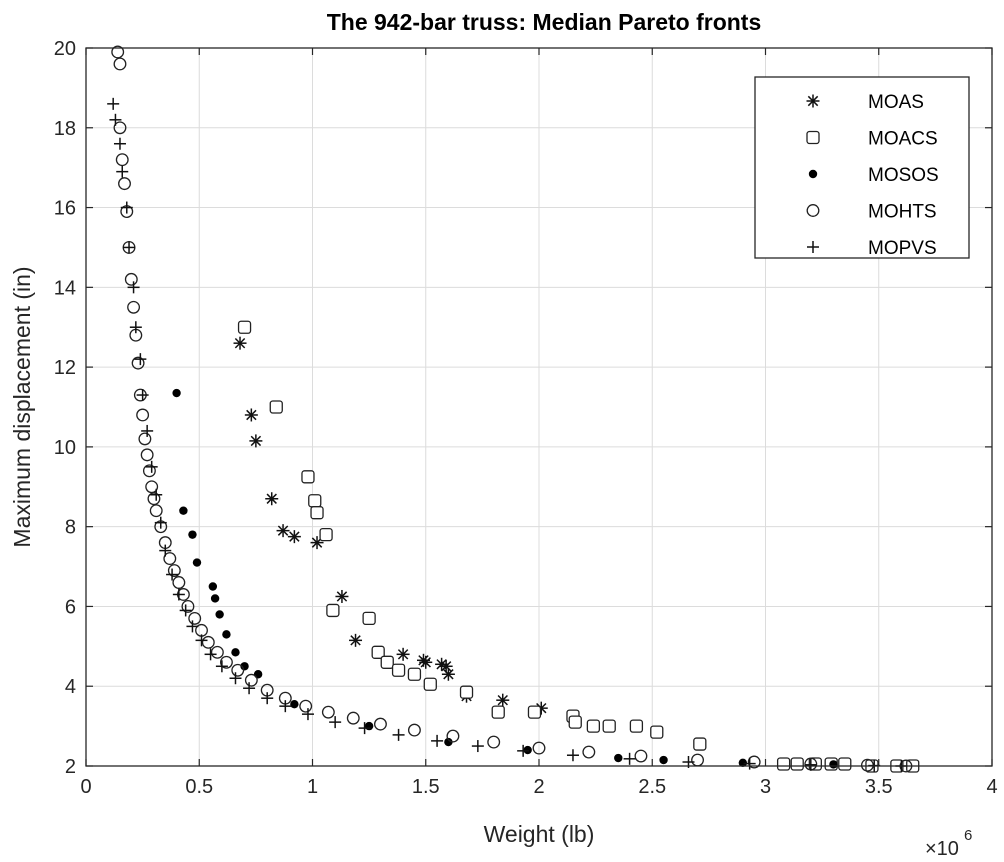  I want to click on y-tick-label: 18, so click(65, 129).